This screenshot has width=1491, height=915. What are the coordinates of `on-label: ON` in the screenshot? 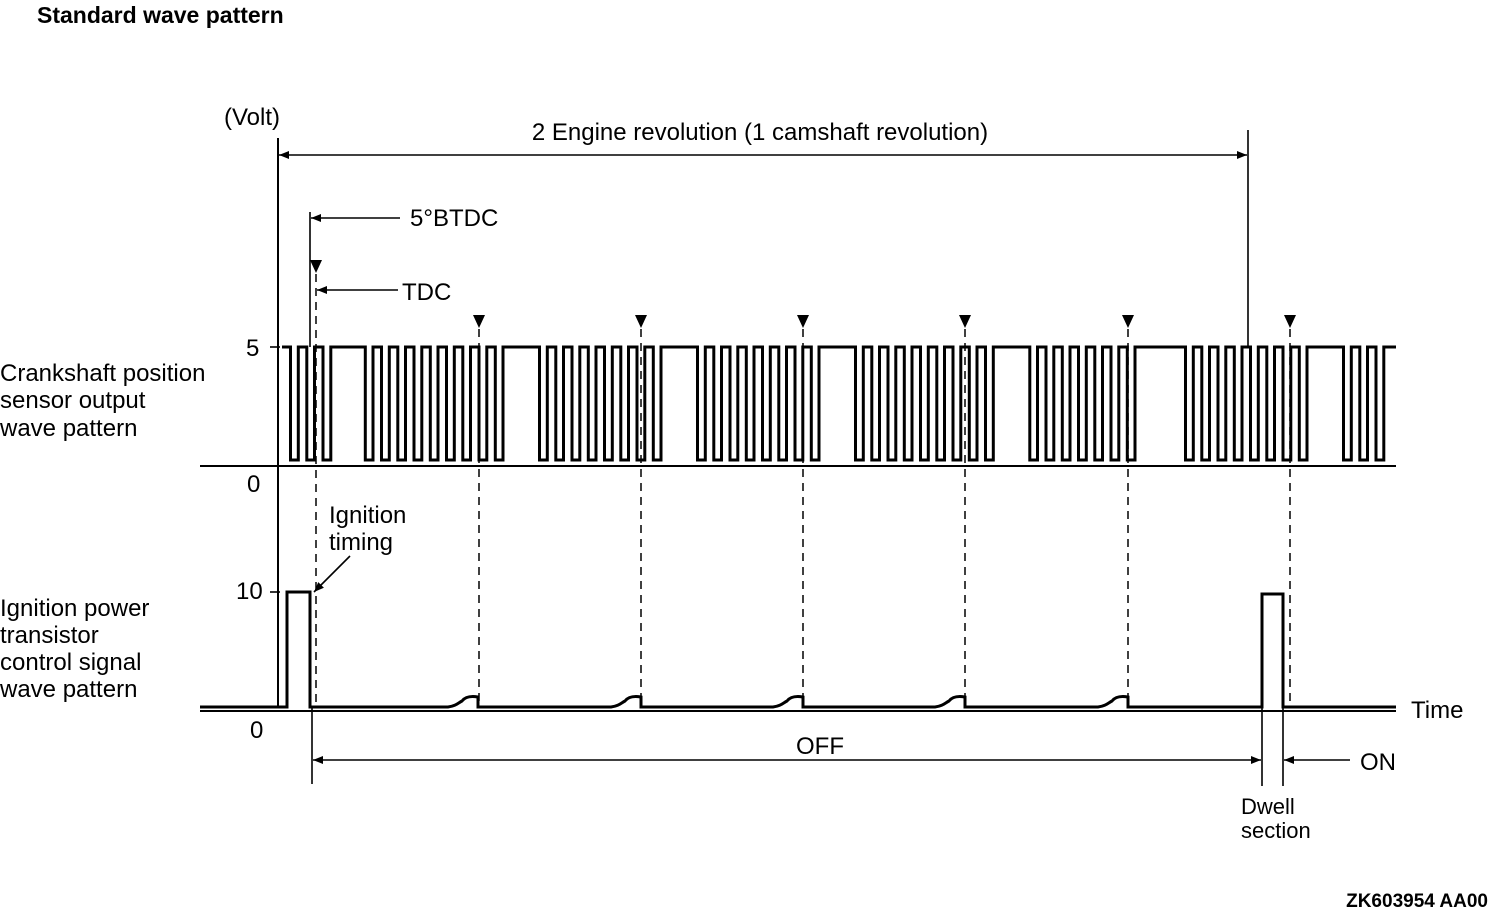 It's located at (1378, 762).